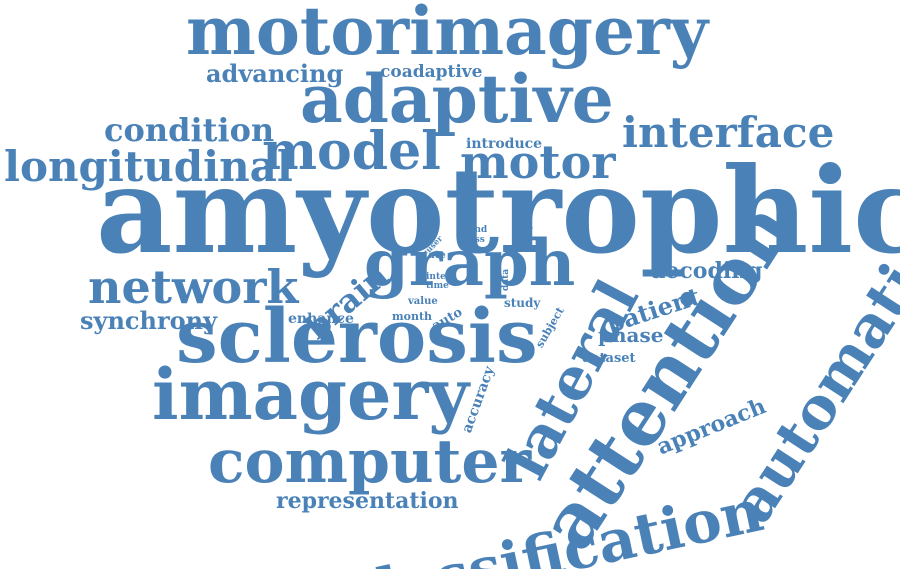 The width and height of the screenshot is (900, 569). Describe the element at coordinates (351, 151) in the screenshot. I see `word-model: model` at that location.